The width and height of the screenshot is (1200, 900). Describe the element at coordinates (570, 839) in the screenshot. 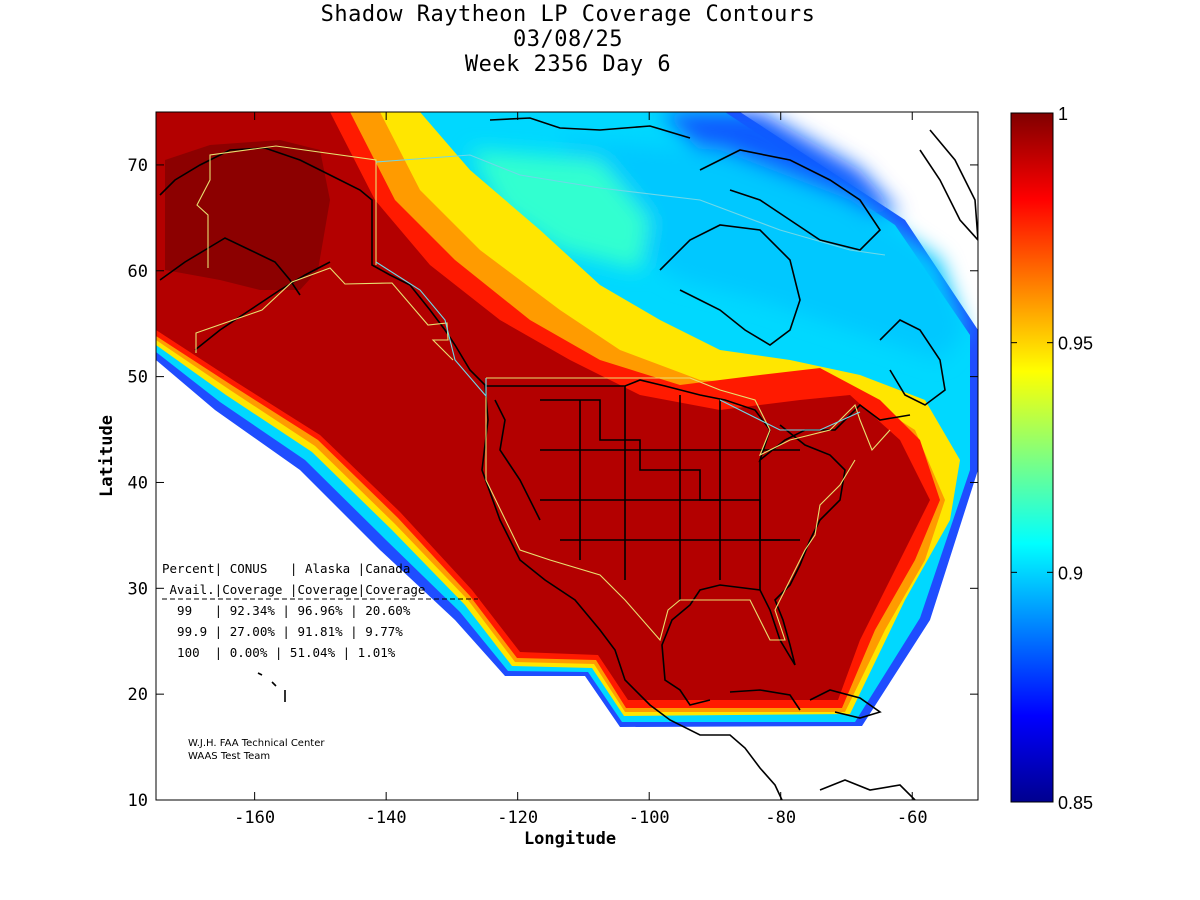

I see `x-axis-label: Longitude` at that location.